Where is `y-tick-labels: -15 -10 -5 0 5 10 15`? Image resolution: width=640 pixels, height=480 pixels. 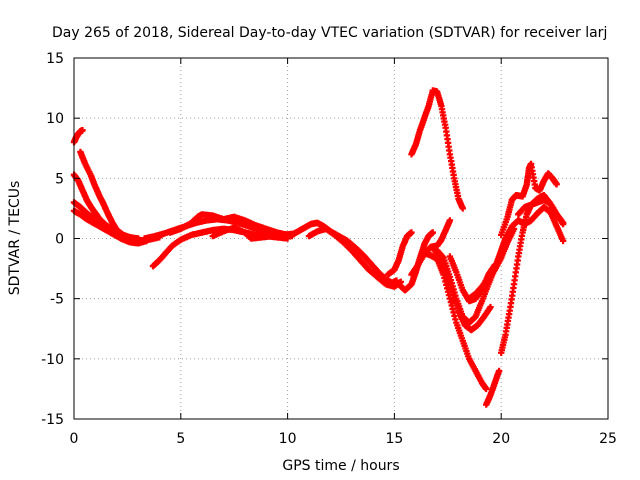 y-tick-labels: -15 -10 -5 0 5 10 15 is located at coordinates (52, 239).